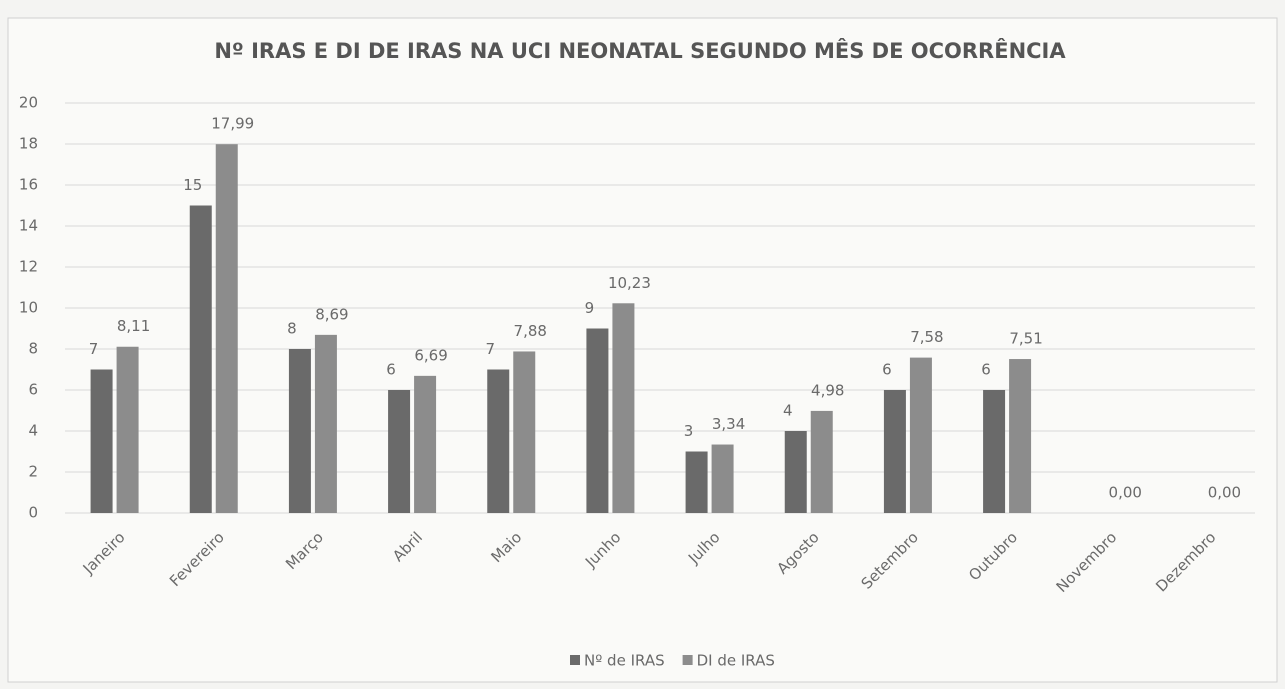 This screenshot has height=689, width=1285. Describe the element at coordinates (133, 326) in the screenshot. I see `data-label: 8,11` at that location.